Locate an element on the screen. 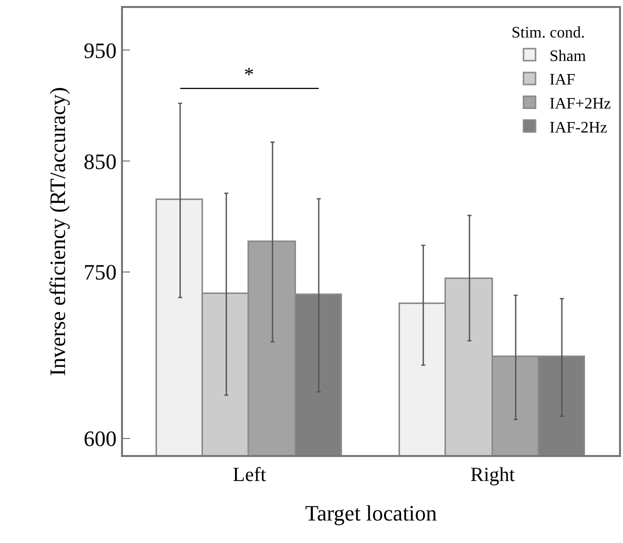 This screenshot has height=543, width=623. y-tick-label: 950 is located at coordinates (100, 50).